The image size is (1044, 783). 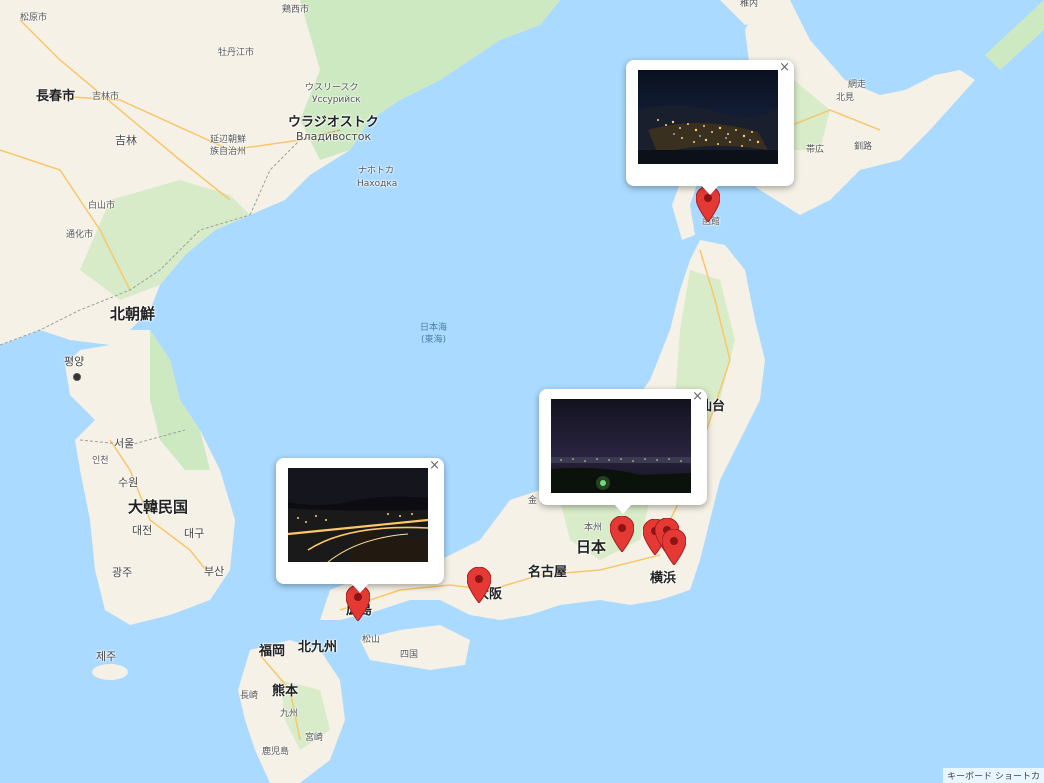 I want to click on label-hakodate: 函館, so click(x=711, y=222).